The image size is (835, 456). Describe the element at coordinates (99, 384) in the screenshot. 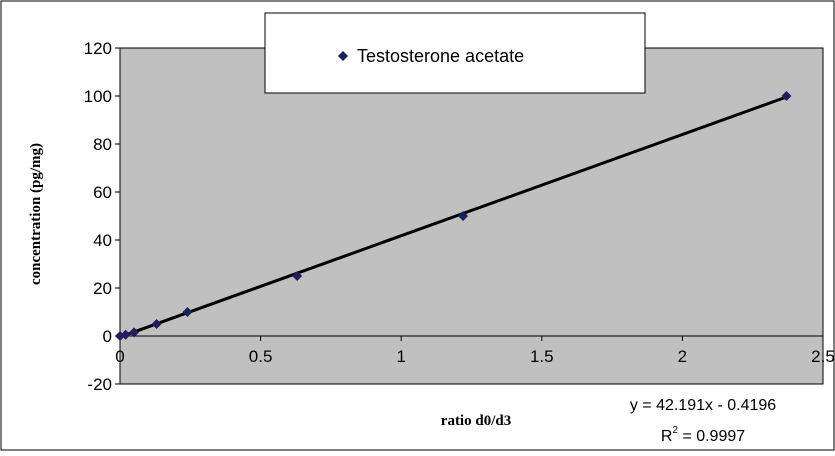

I see `y-tick-label: -20` at that location.